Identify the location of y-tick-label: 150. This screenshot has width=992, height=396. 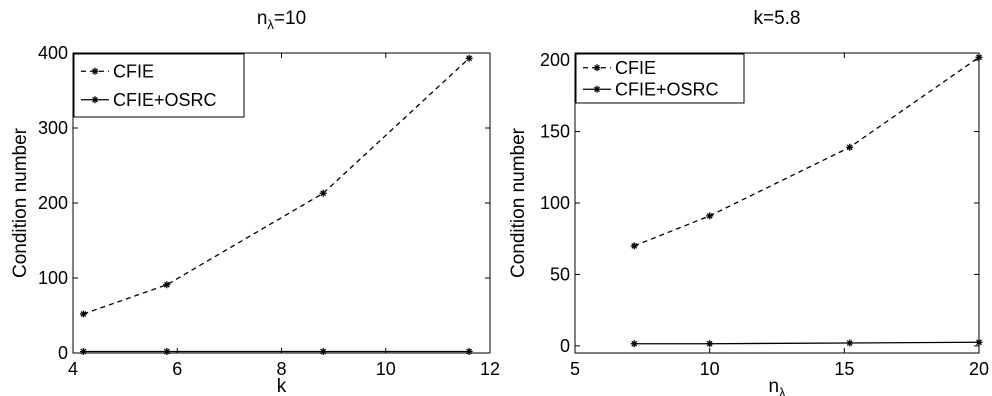
(555, 132).